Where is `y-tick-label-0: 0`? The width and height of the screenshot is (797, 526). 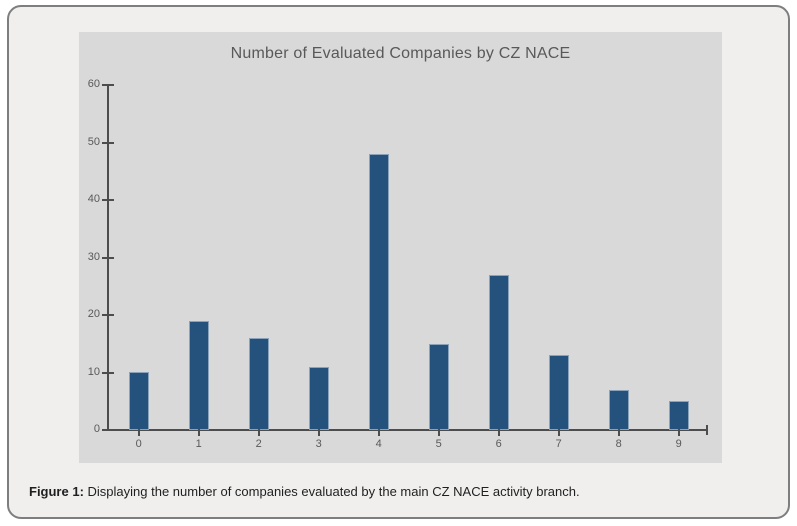 y-tick-label-0: 0 is located at coordinates (96, 429).